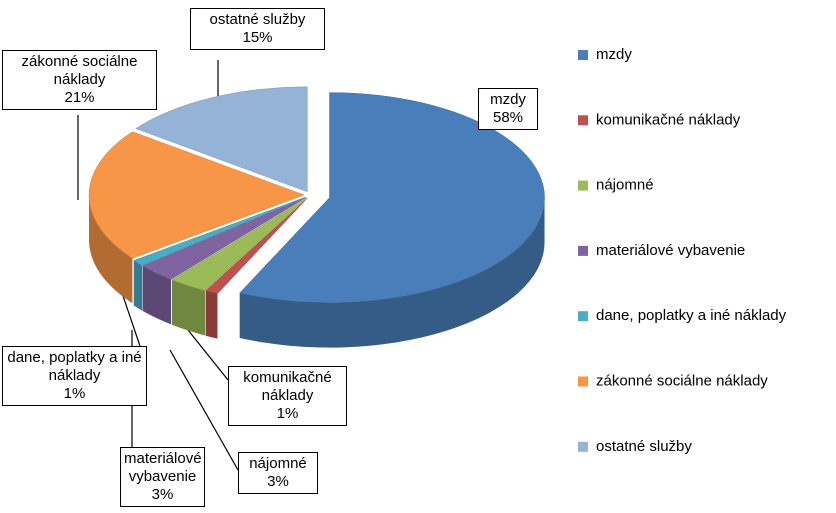 This screenshot has height=513, width=836. What do you see at coordinates (79, 97) in the screenshot?
I see `data-label-value: 21%` at bounding box center [79, 97].